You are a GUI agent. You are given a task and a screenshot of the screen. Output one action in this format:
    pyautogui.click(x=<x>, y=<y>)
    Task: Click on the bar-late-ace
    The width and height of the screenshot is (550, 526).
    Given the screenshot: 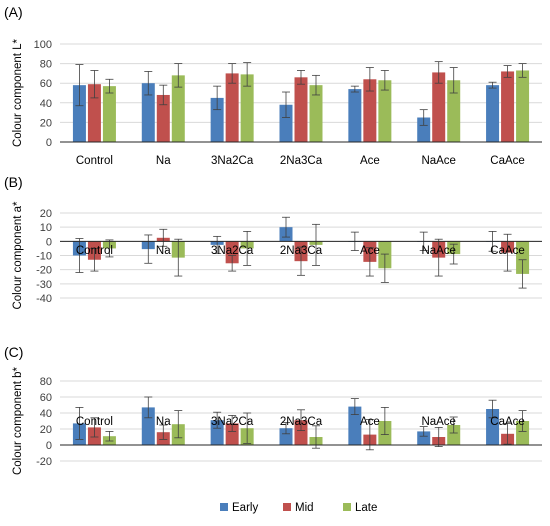 What is the action you would take?
    pyautogui.click(x=385, y=111)
    